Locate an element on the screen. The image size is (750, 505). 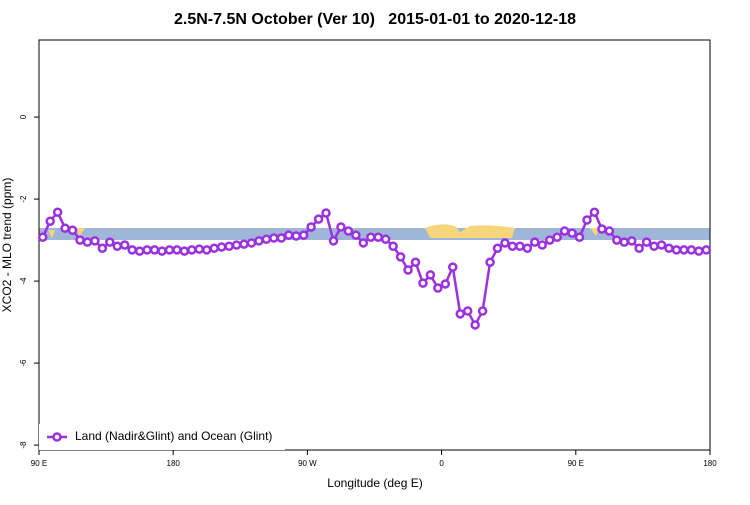
legend-label: Land (Nadir&Glint) and Ocean (Glint) is located at coordinates (173, 436).